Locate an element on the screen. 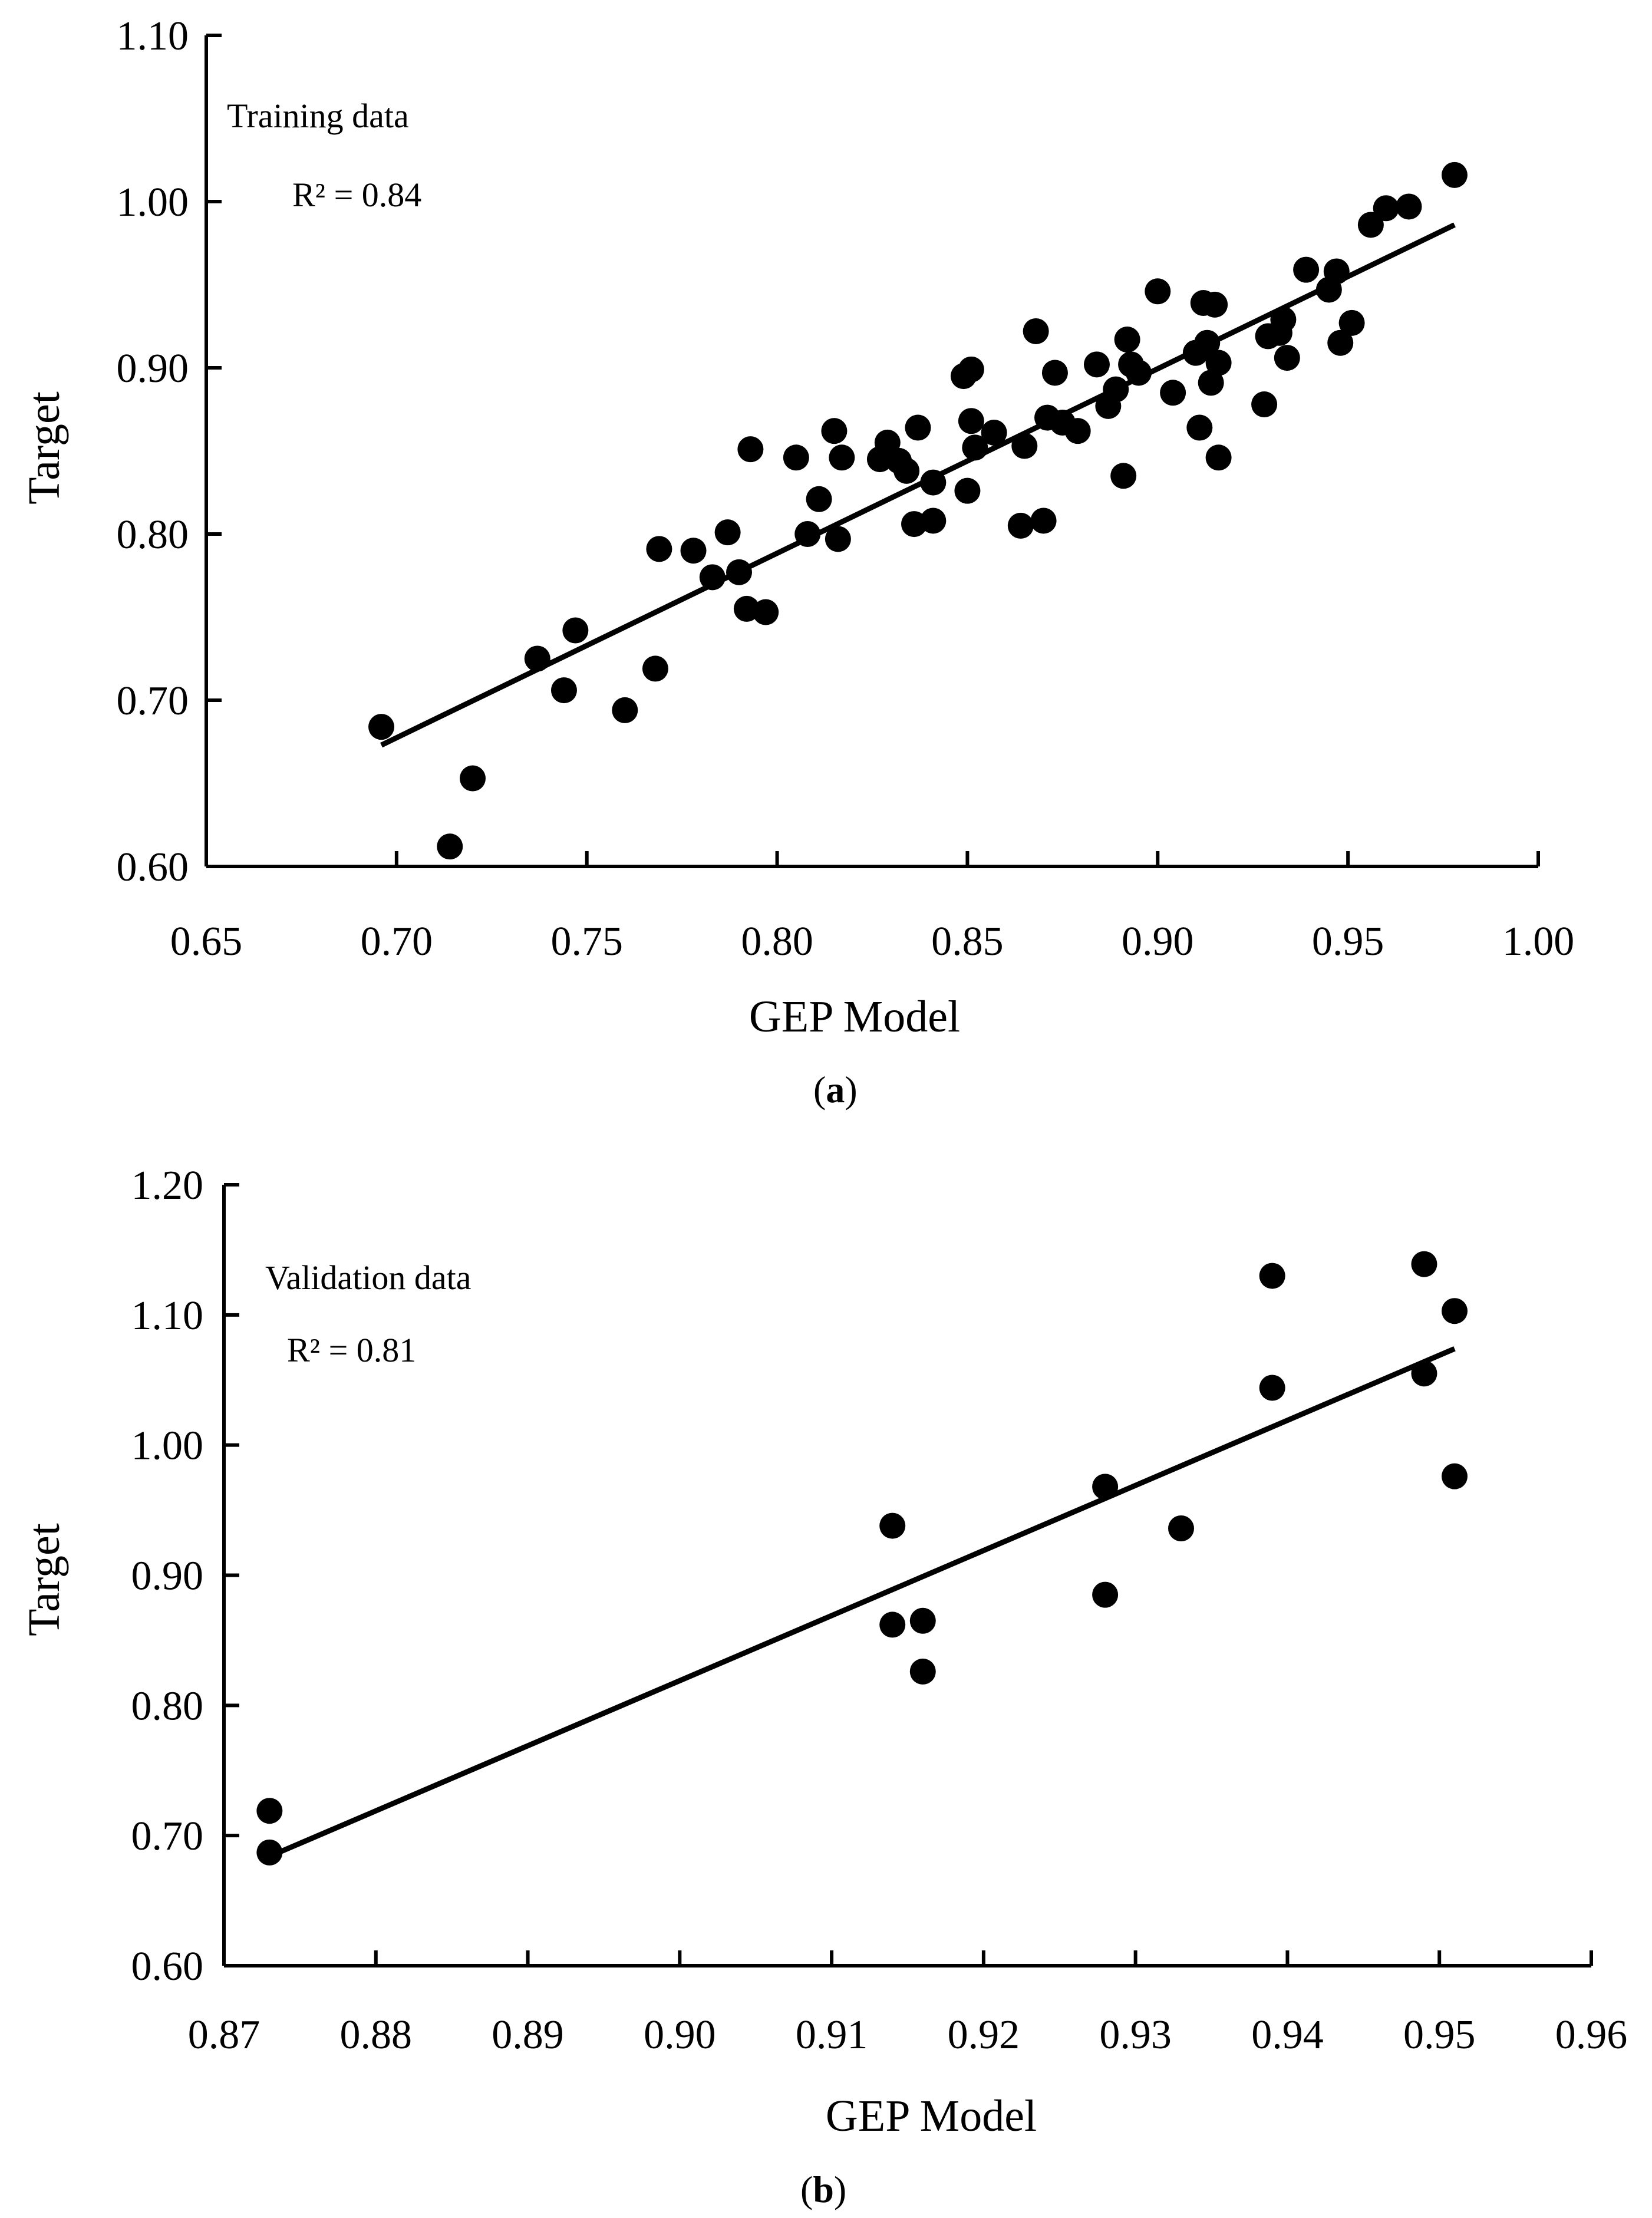 The image size is (1652, 2218). panel-caption: (a) is located at coordinates (835, 1089).